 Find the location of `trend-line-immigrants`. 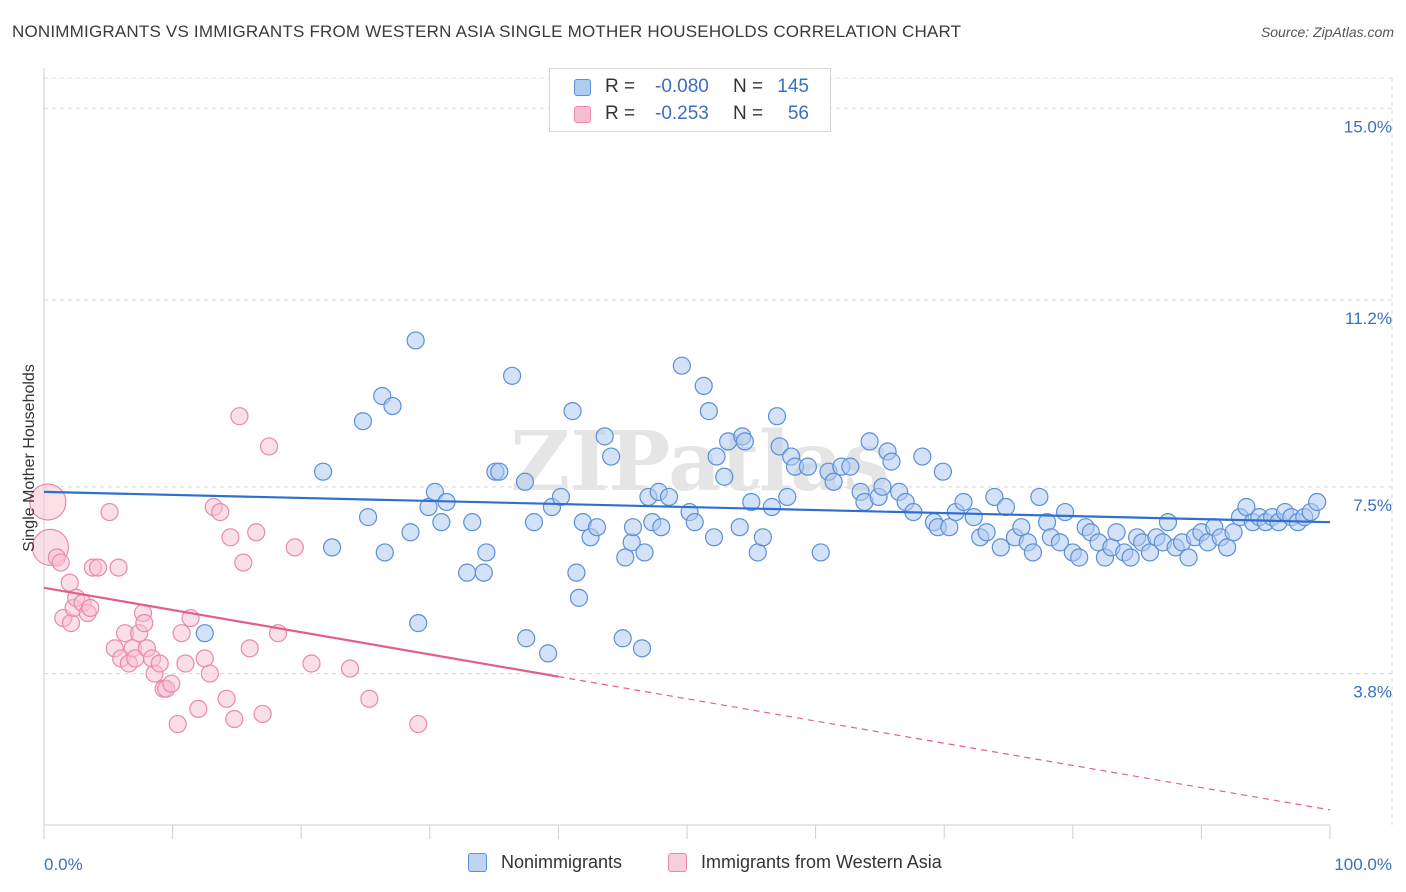

trend-line-immigrants is located at coordinates (301, 632).